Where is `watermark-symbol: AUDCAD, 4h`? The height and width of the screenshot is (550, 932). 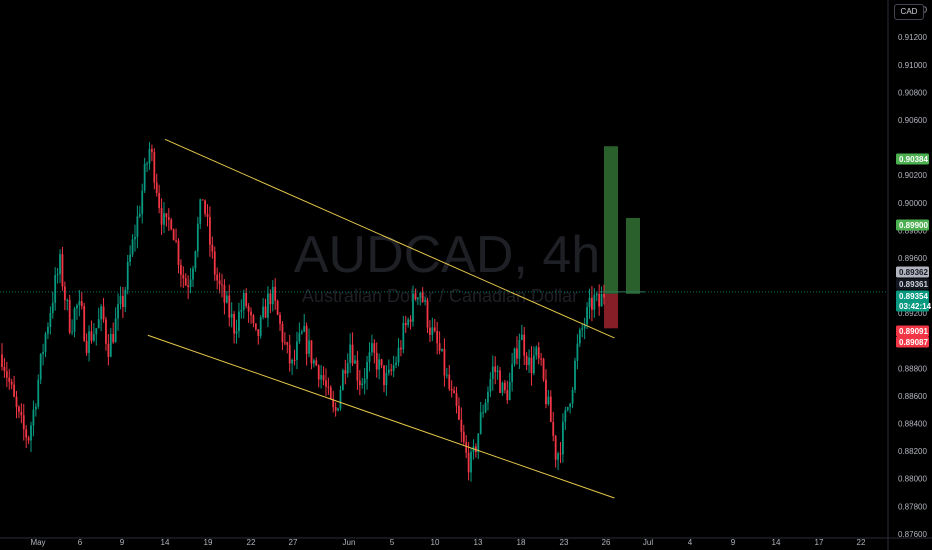 watermark-symbol: AUDCAD, 4h is located at coordinates (447, 255).